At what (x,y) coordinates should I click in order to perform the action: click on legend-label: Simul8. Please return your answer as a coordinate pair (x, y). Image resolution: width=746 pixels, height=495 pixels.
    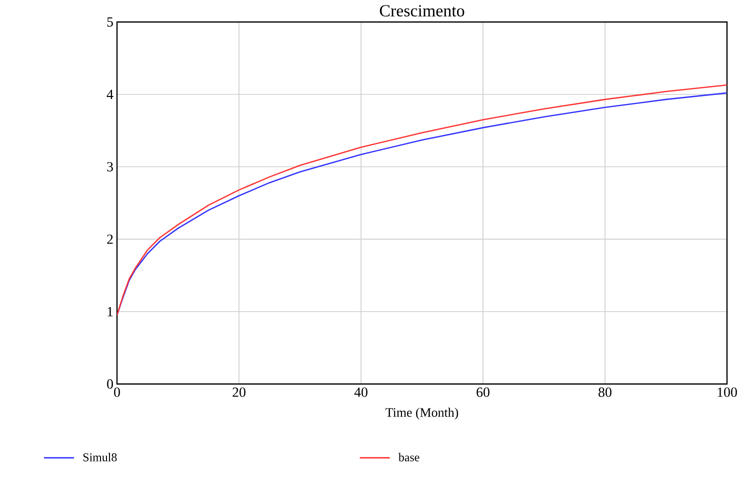
    Looking at the image, I should click on (100, 457).